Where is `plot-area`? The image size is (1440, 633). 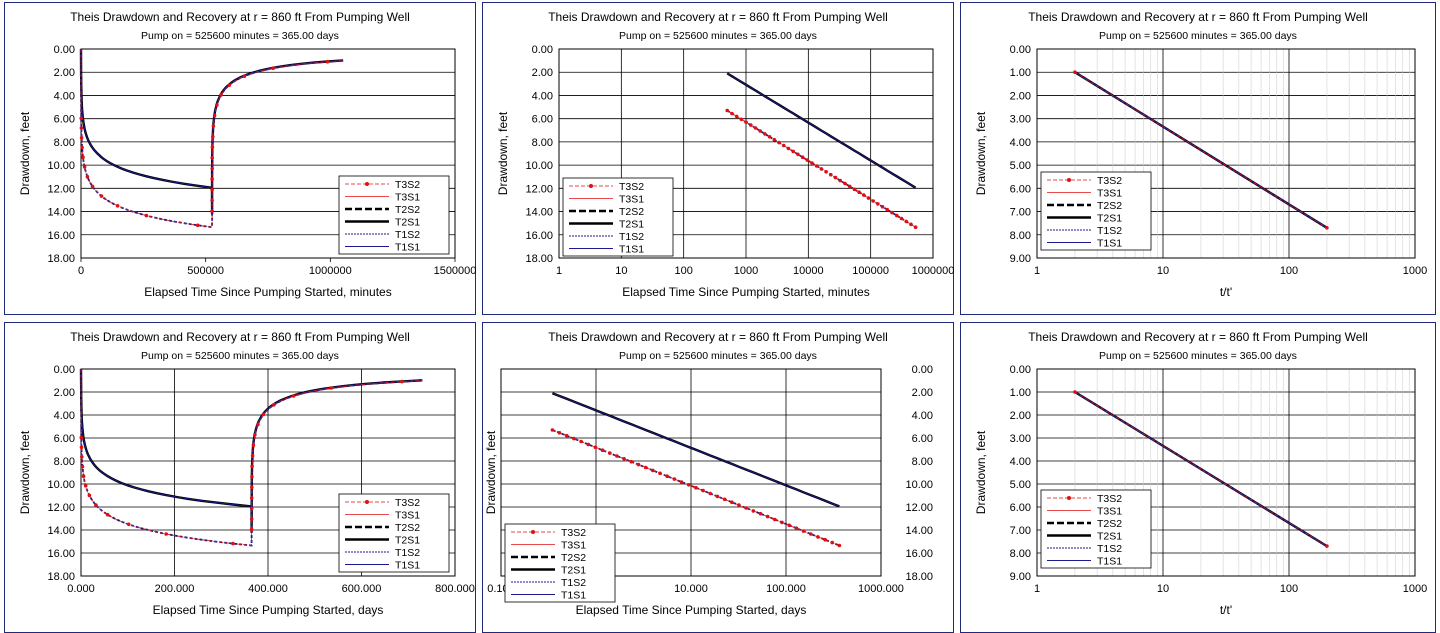
plot-area is located at coordinates (691, 472).